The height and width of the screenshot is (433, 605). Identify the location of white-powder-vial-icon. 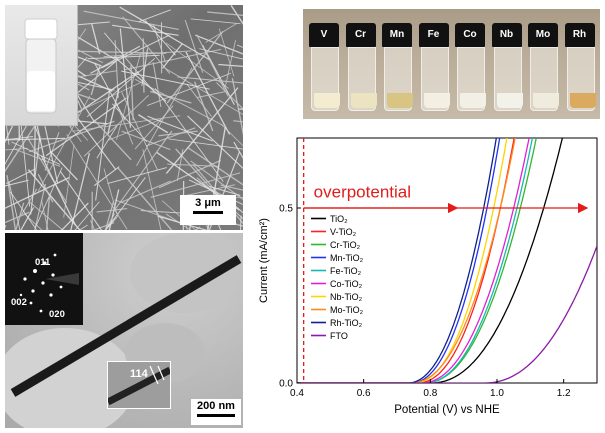
(41, 66).